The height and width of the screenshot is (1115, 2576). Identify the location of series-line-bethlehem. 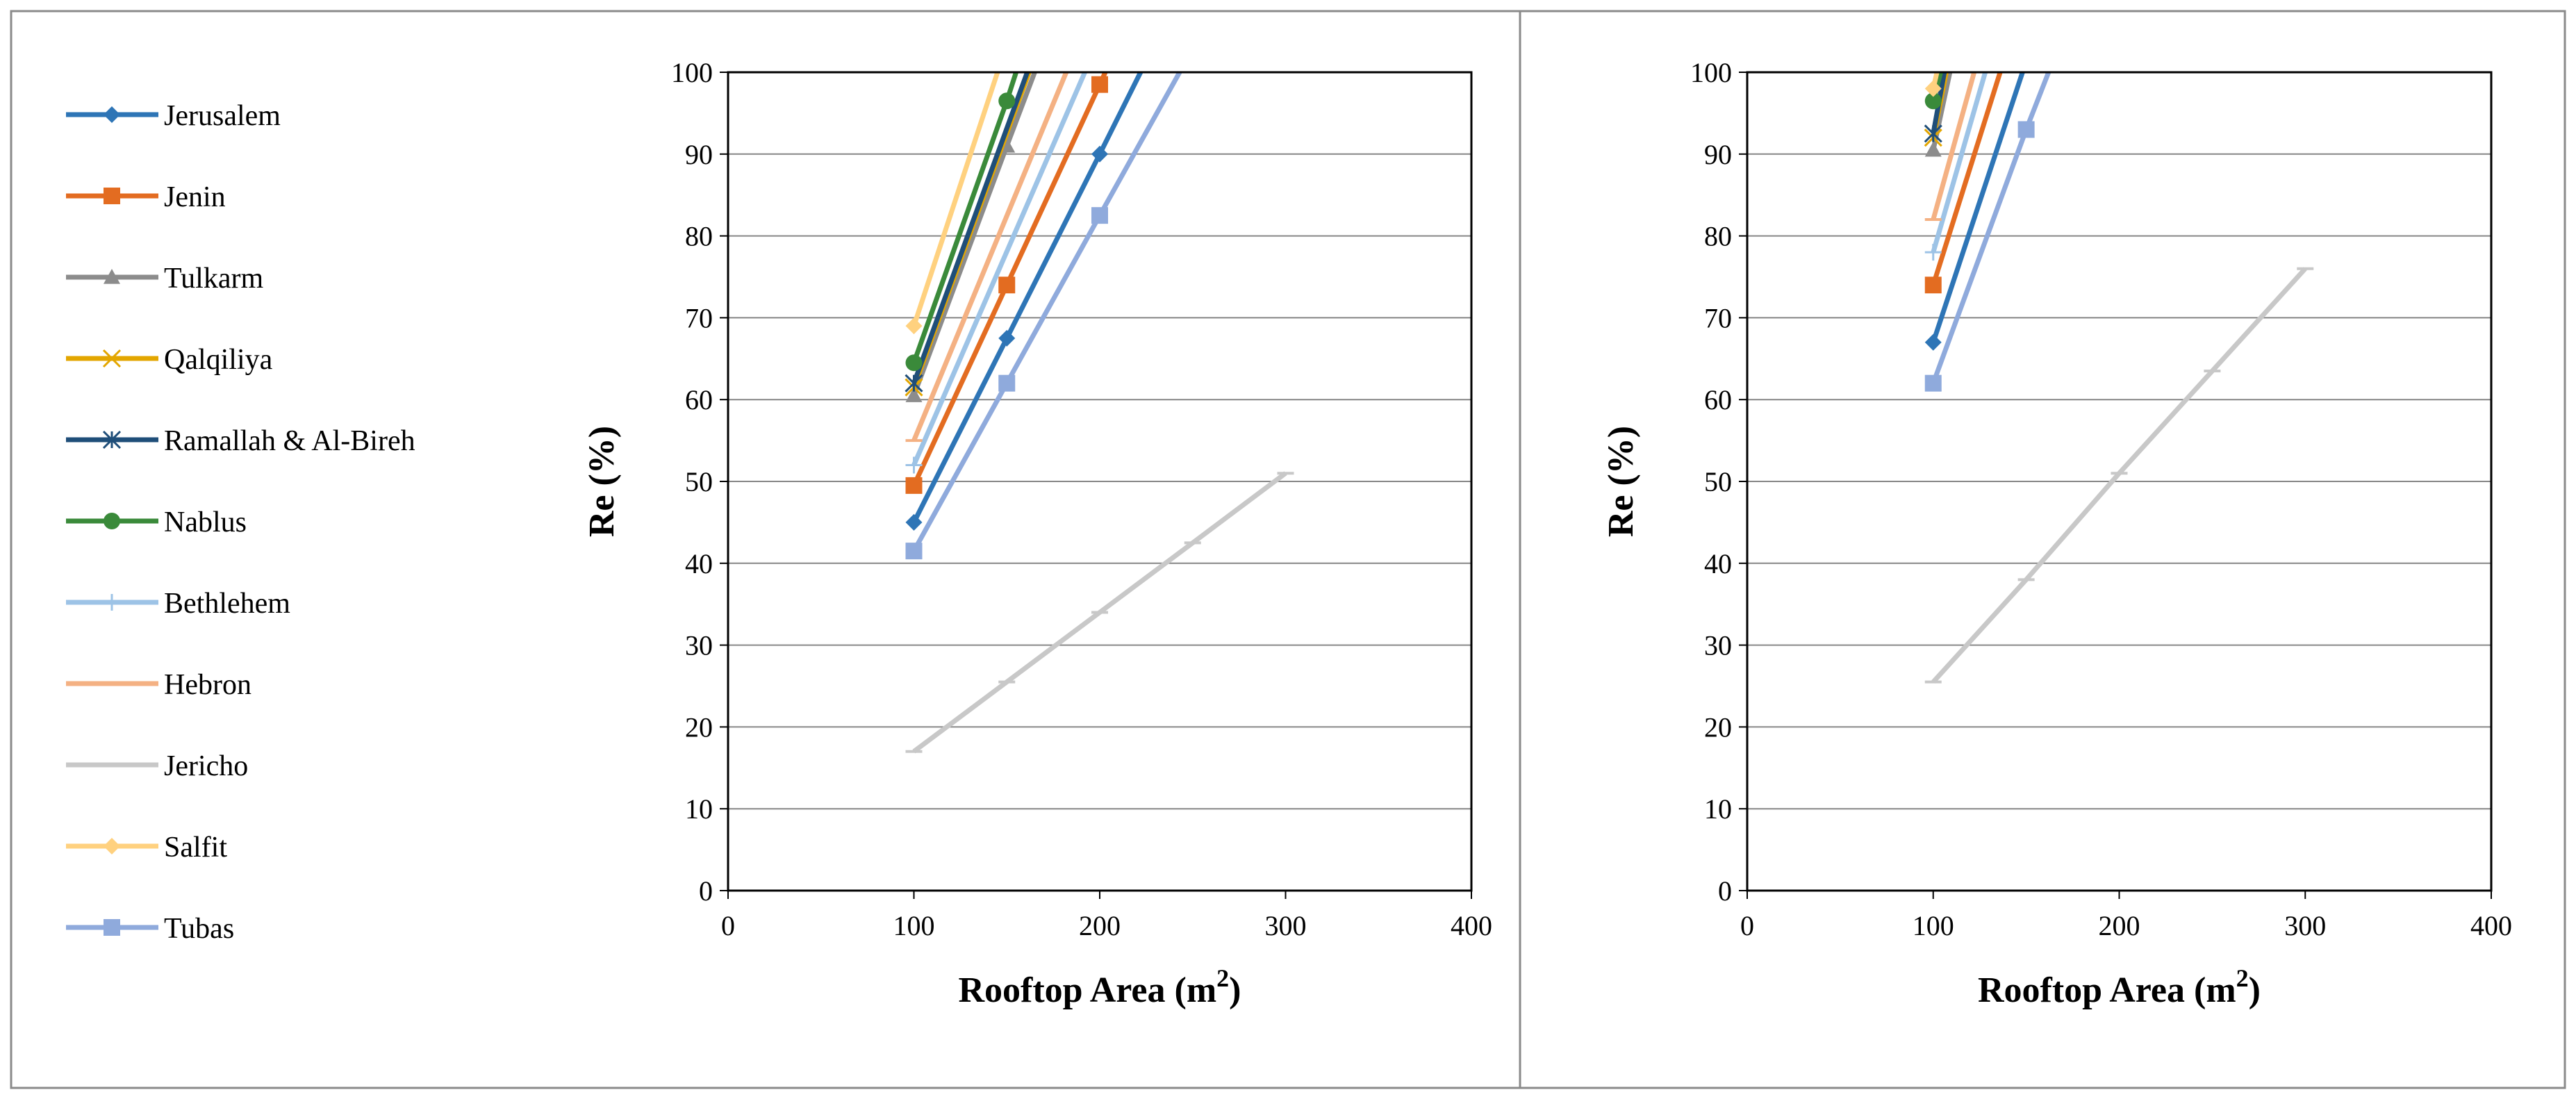
(1960, 163).